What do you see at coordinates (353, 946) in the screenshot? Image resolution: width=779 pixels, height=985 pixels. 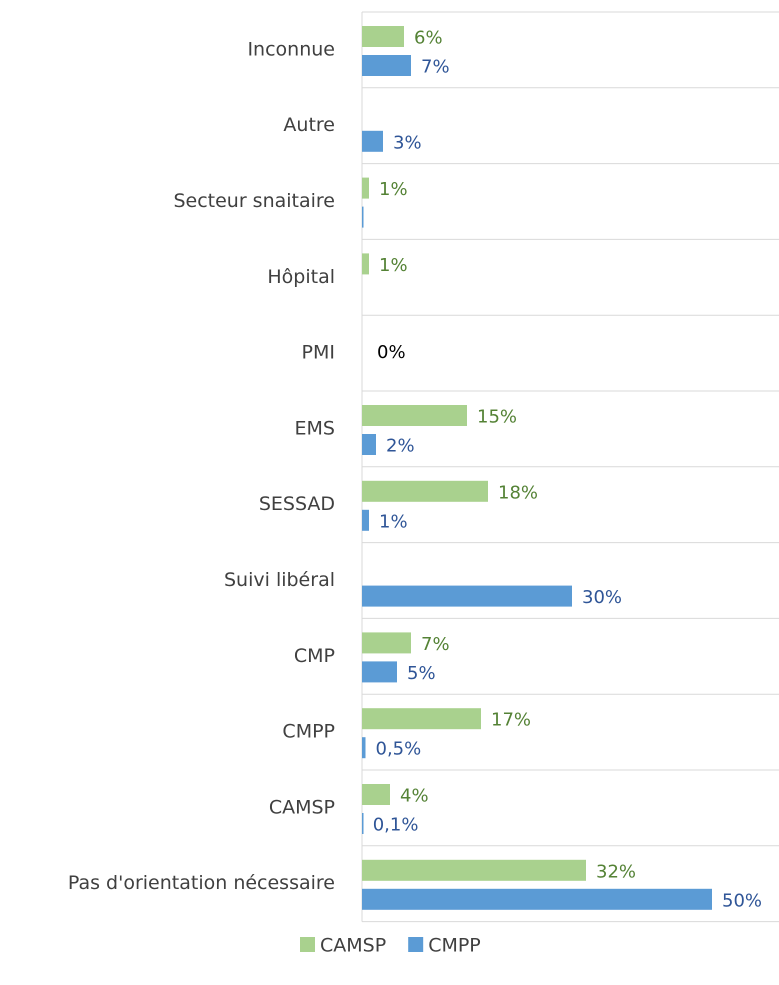 I see `legend-label: CAMSP` at bounding box center [353, 946].